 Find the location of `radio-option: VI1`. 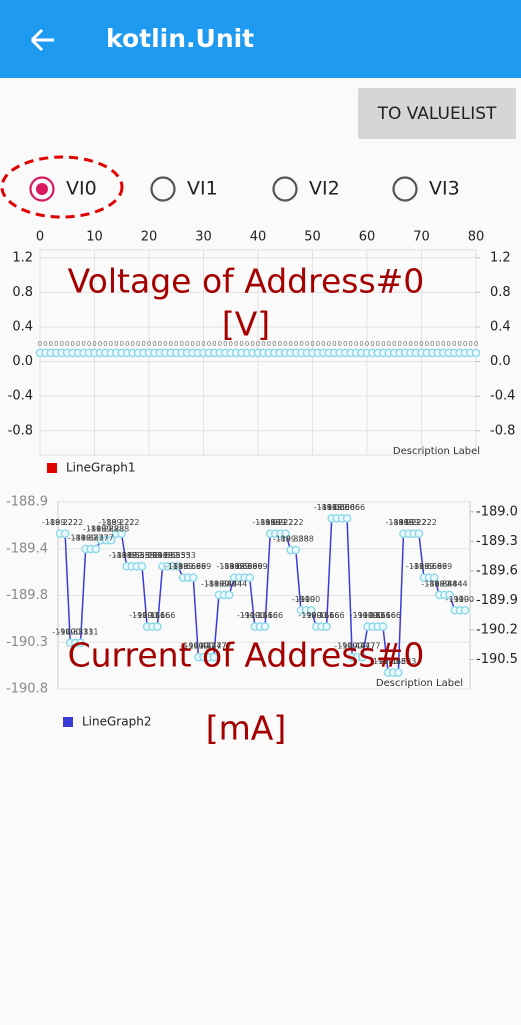

radio-option: VI1 is located at coordinates (184, 189).